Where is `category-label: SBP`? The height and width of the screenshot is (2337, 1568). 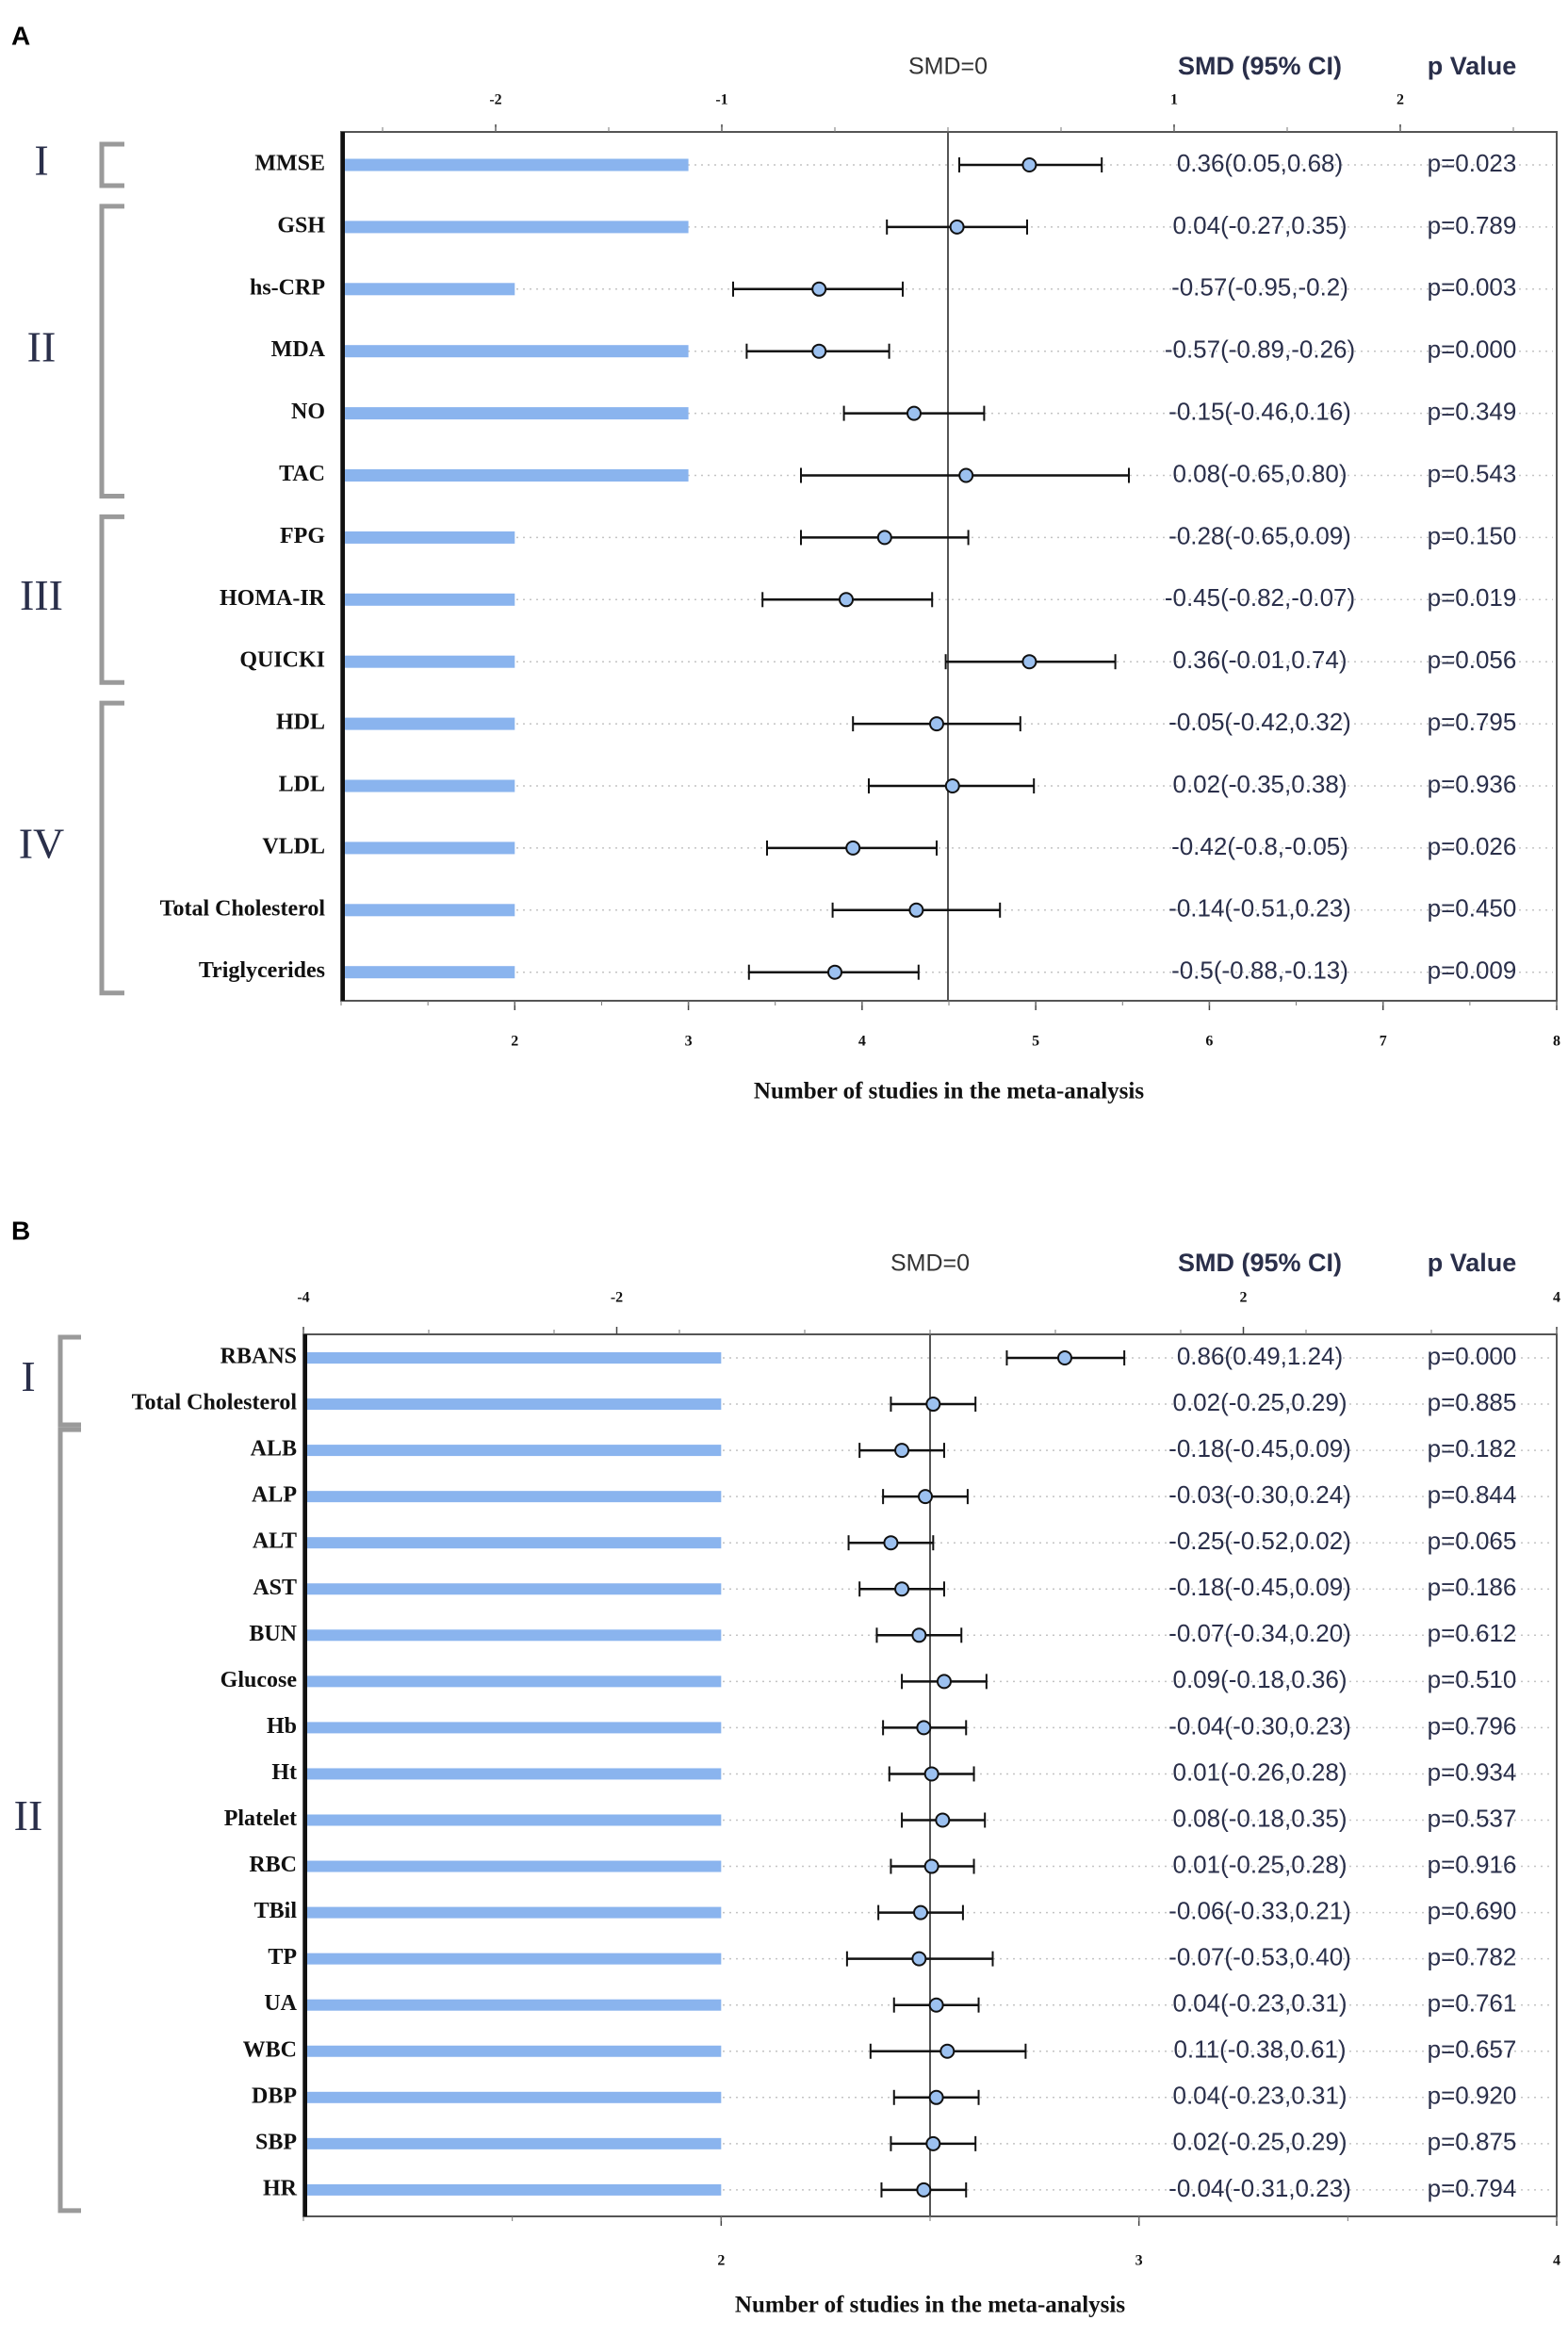 category-label: SBP is located at coordinates (276, 2142).